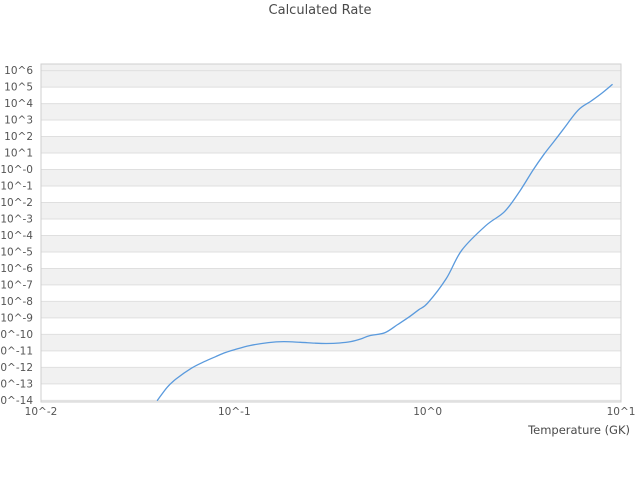 The width and height of the screenshot is (640, 480). Describe the element at coordinates (16, 401) in the screenshot. I see `y-tick-label: 10^-14` at that location.